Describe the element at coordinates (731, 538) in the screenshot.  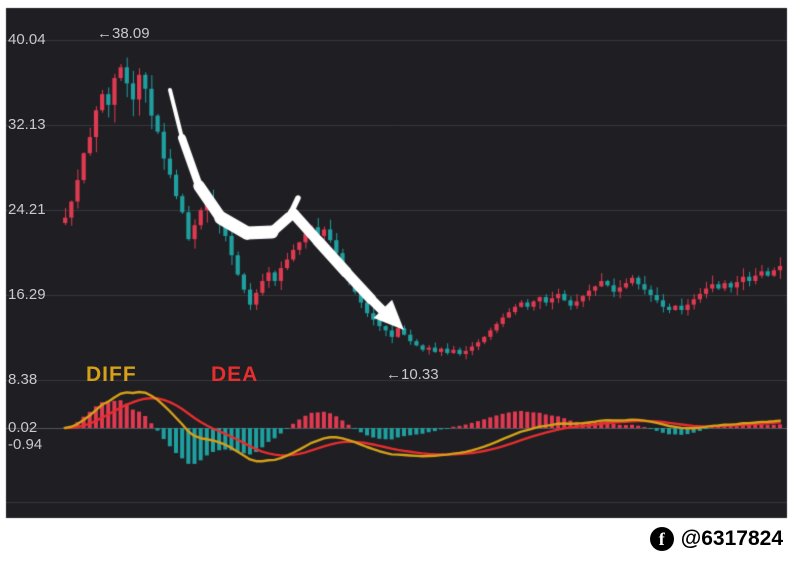
I see `watermark-handle: @6317824` at that location.